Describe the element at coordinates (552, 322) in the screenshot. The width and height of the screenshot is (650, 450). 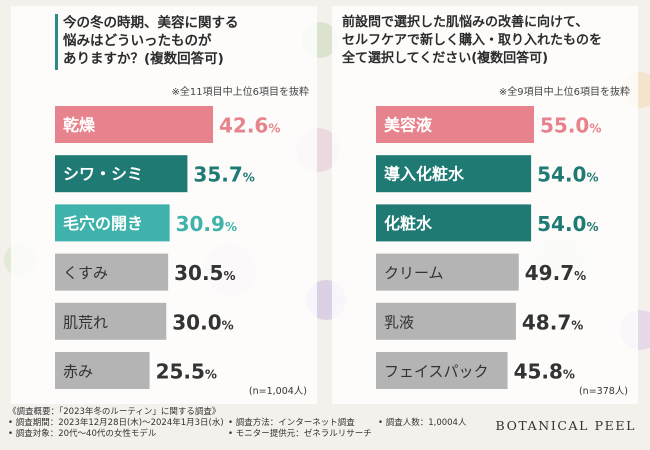
I see `value-label: 48.7%` at that location.